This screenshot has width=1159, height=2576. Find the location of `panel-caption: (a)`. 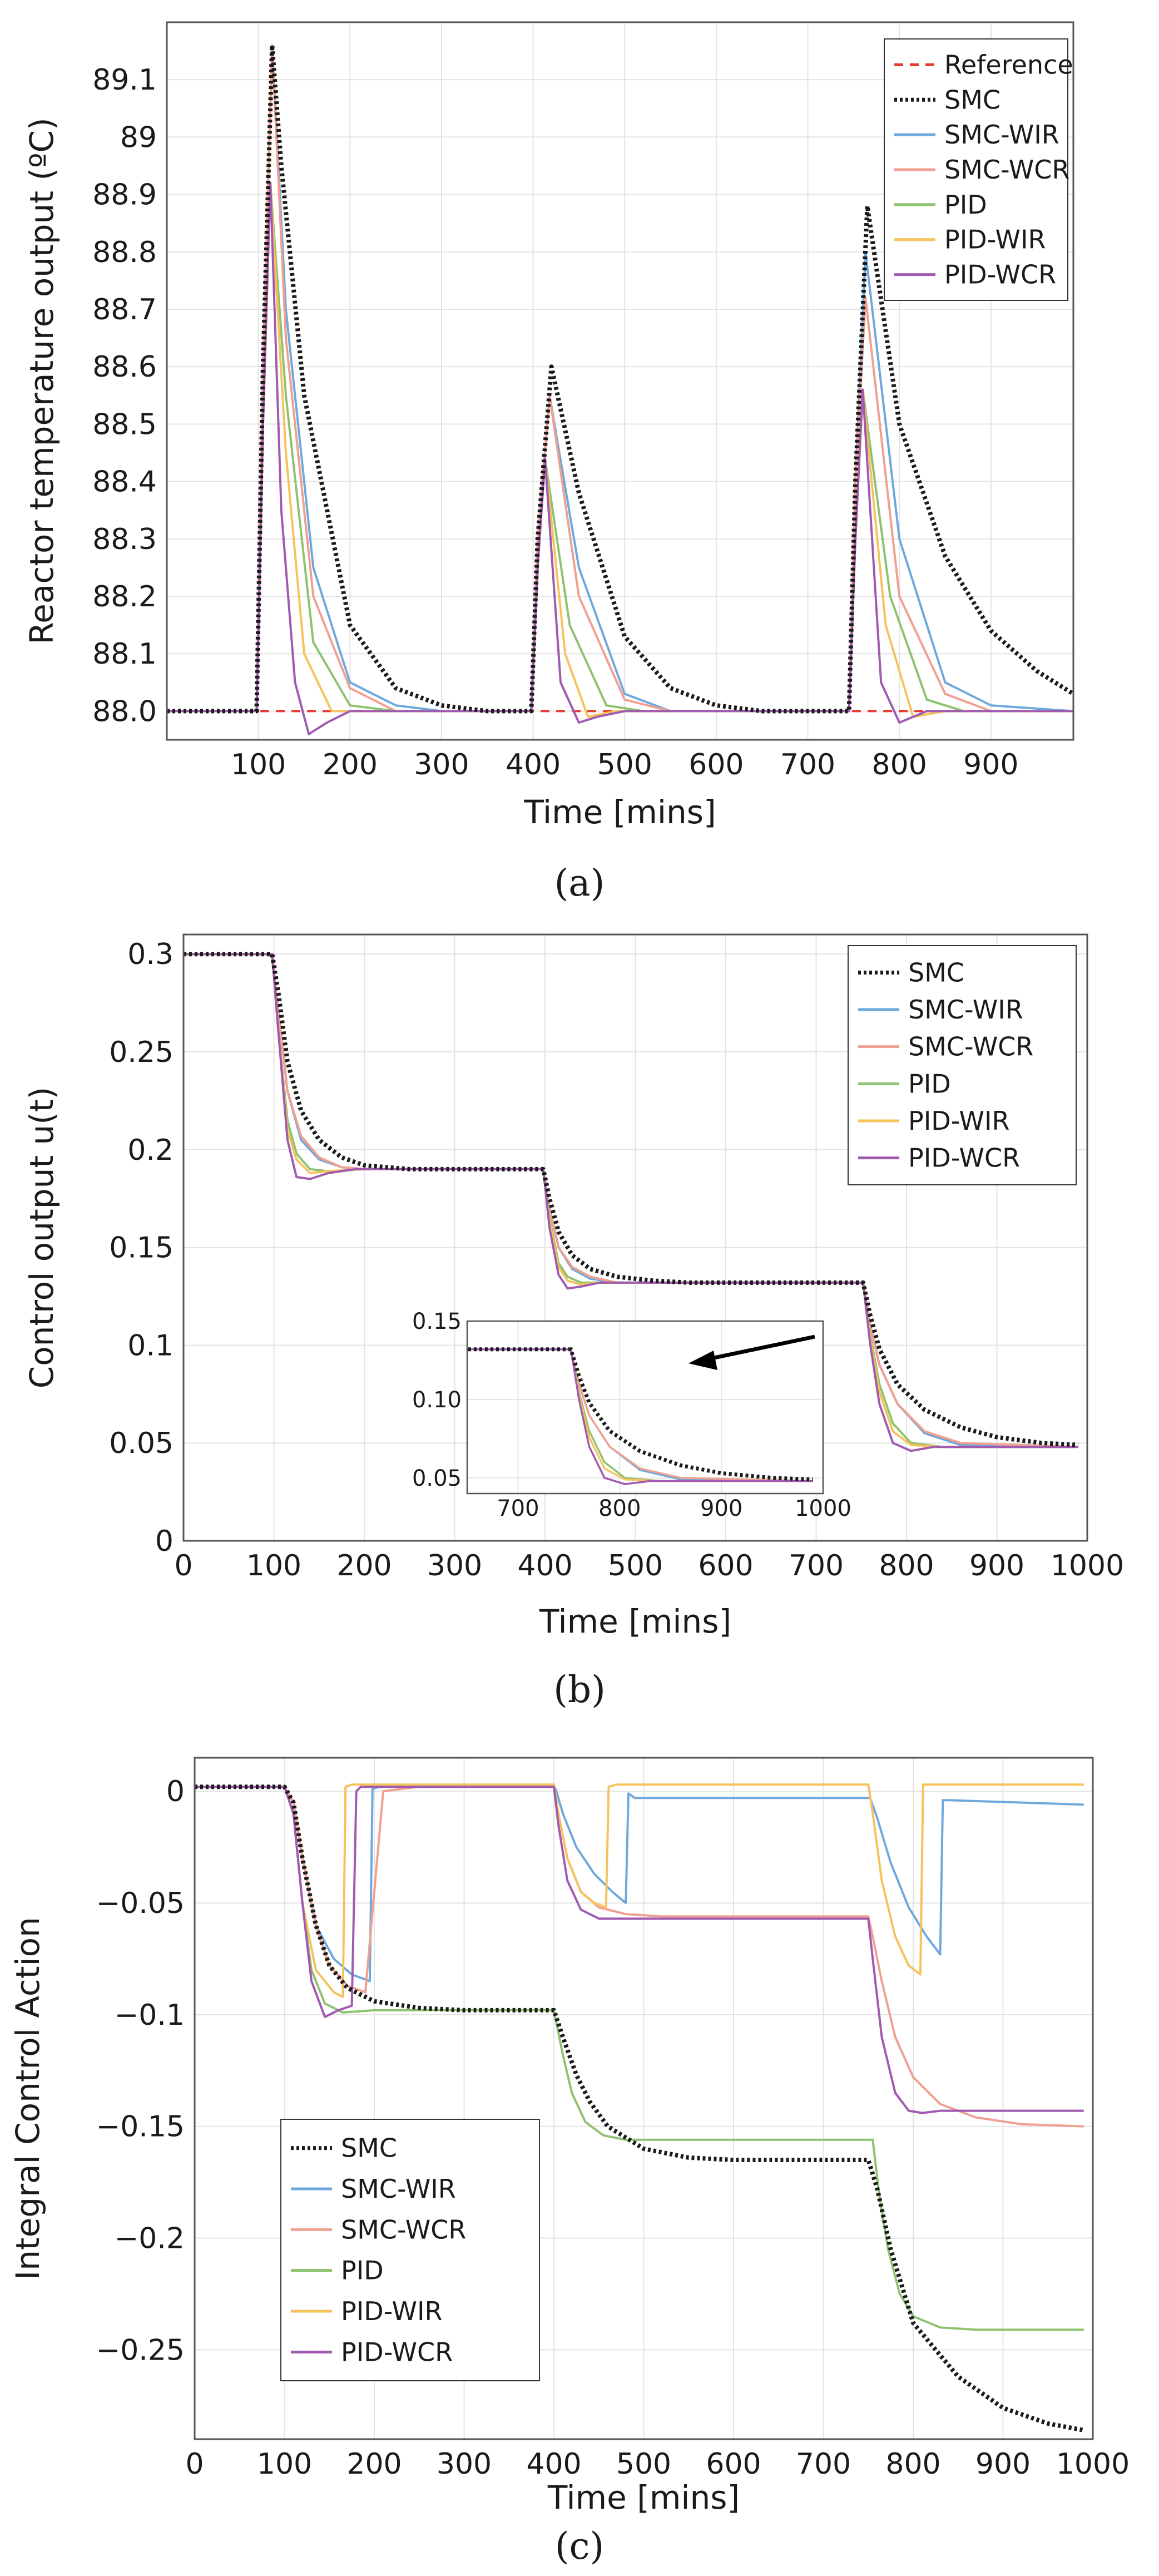

panel-caption: (a) is located at coordinates (579, 883).